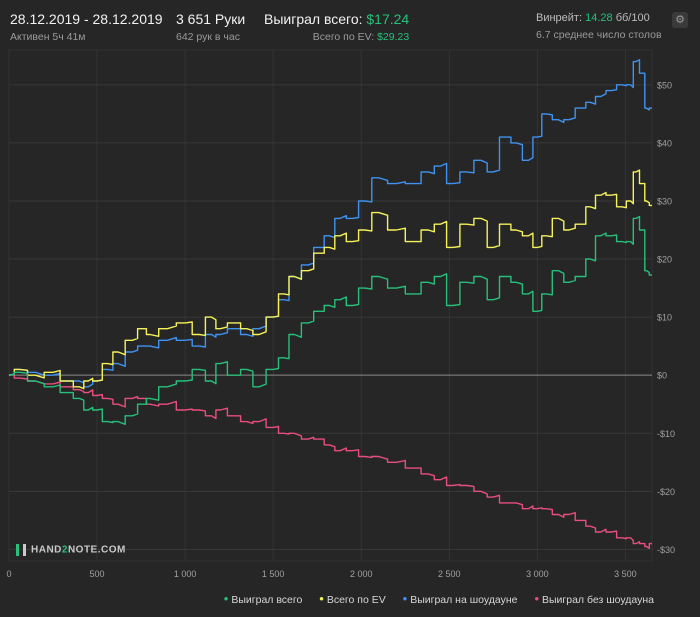  What do you see at coordinates (449, 574) in the screenshot?
I see `x-tick-label: 2 500` at bounding box center [449, 574].